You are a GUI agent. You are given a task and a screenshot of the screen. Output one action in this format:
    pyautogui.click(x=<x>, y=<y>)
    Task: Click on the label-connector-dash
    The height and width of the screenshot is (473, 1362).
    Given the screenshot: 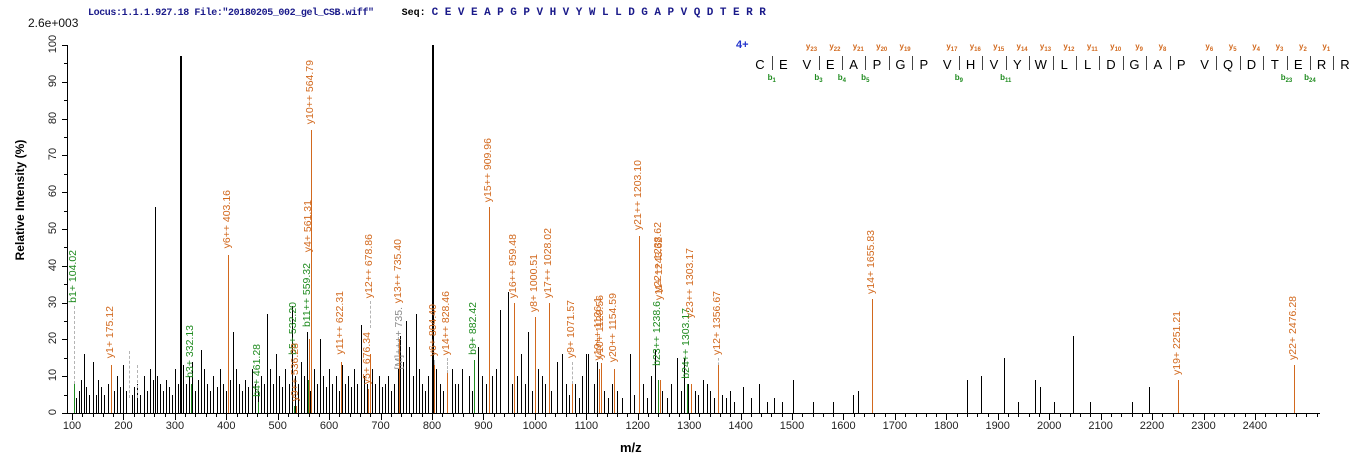 What is the action you would take?
    pyautogui.click(x=572, y=372)
    